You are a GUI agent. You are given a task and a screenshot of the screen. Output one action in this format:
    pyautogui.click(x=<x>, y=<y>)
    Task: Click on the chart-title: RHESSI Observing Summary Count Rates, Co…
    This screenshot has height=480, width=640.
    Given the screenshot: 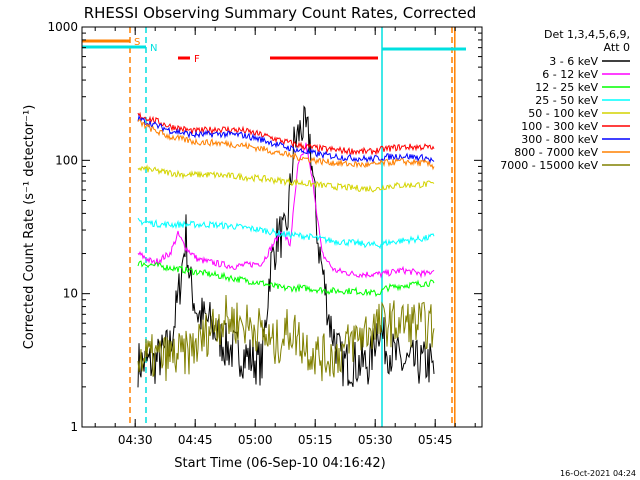 What is the action you would take?
    pyautogui.click(x=280, y=13)
    